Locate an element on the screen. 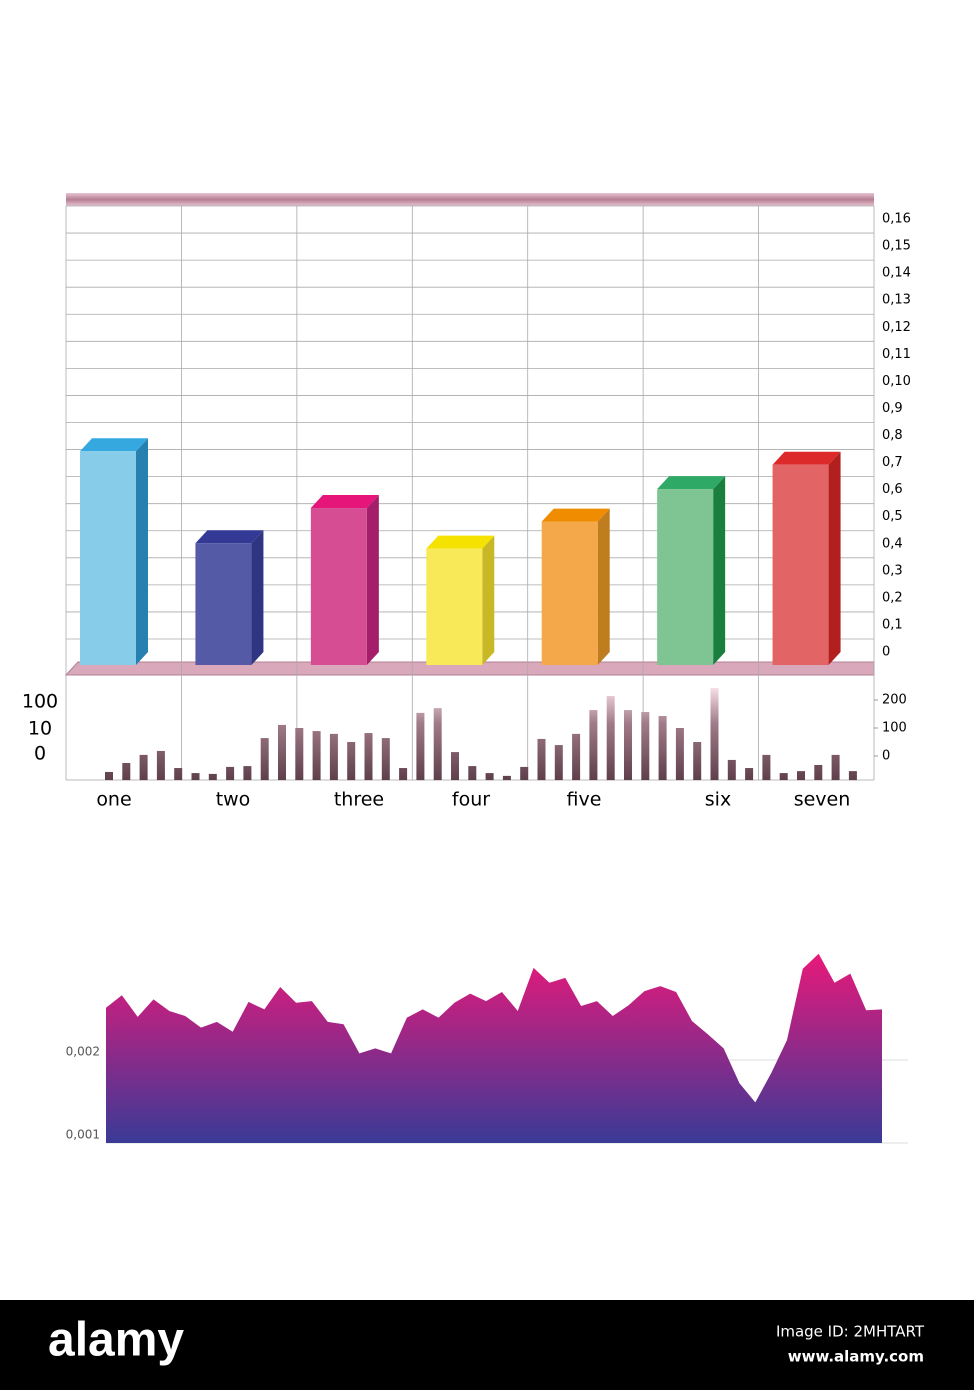 This screenshot has height=1390, width=974. y-tick-label: 0,14 is located at coordinates (896, 273).